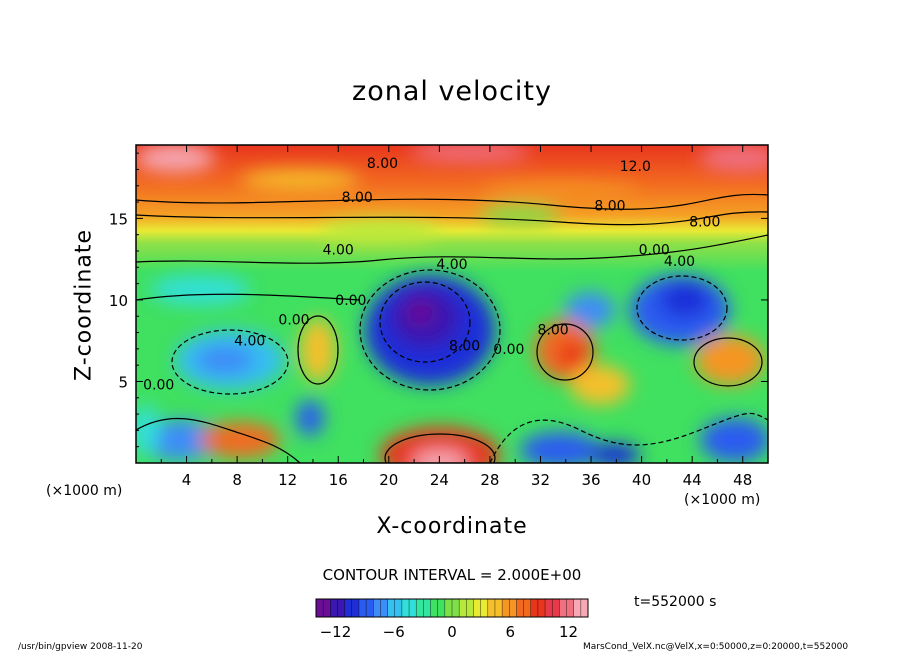 The image size is (904, 654). Describe the element at coordinates (287, 480) in the screenshot. I see `x-tick-label: 12` at that location.